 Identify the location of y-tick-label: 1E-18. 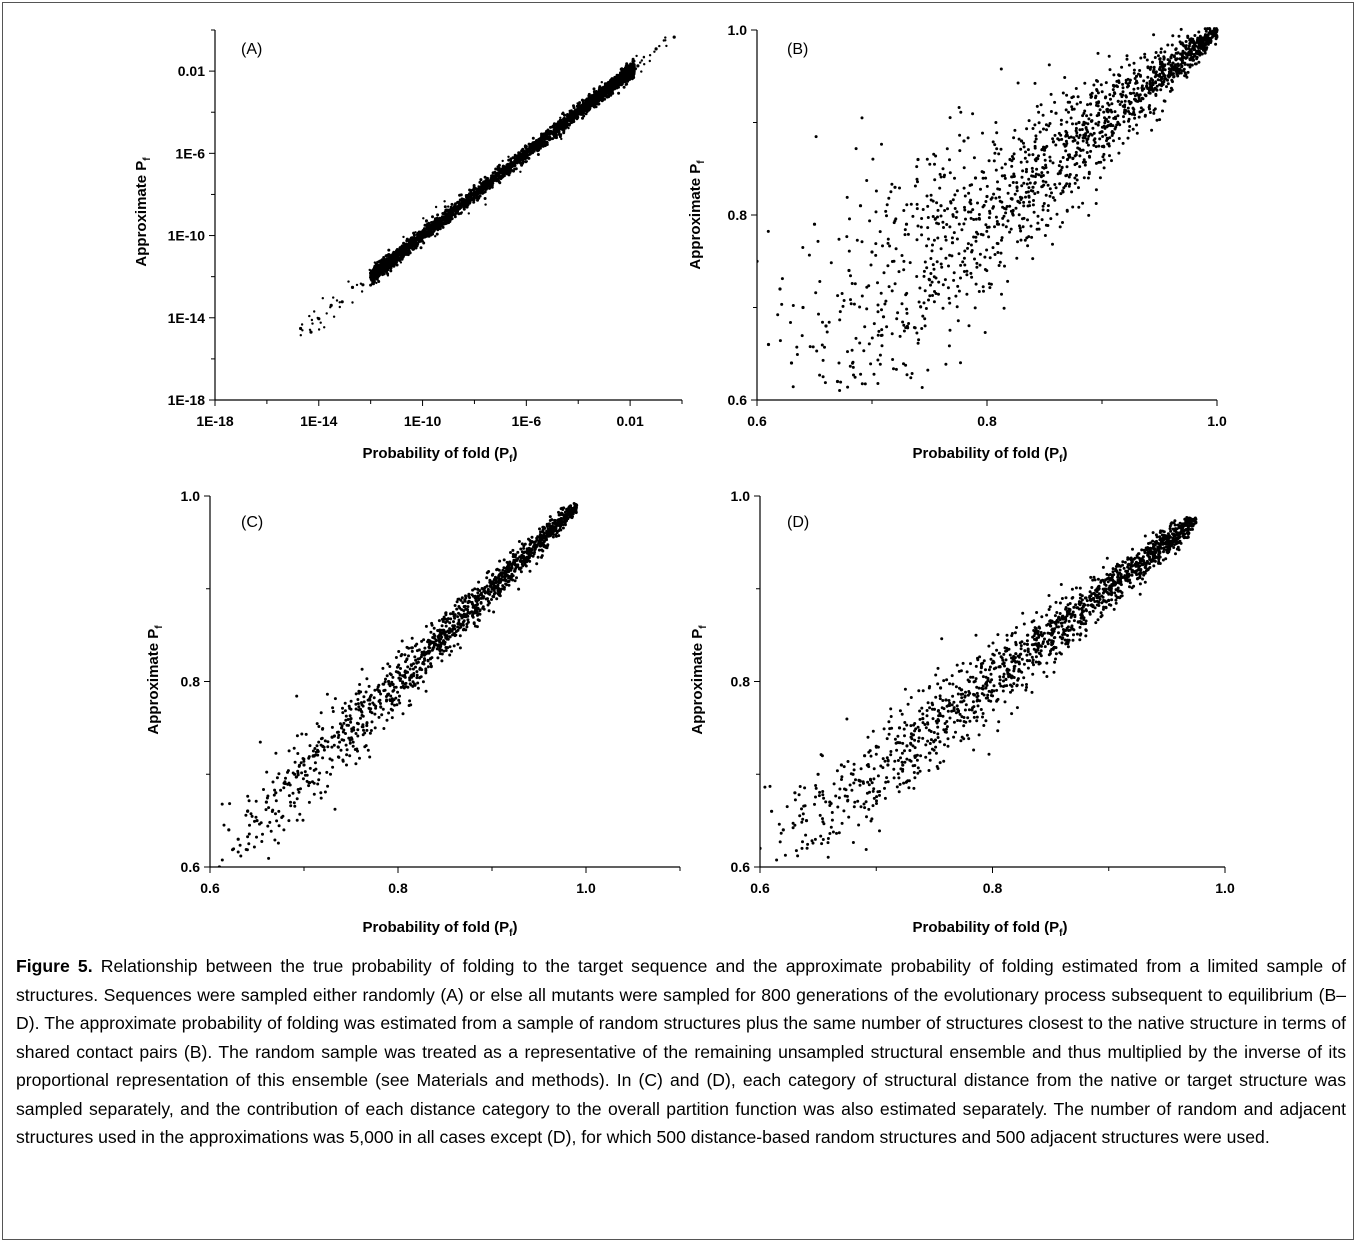
(187, 400).